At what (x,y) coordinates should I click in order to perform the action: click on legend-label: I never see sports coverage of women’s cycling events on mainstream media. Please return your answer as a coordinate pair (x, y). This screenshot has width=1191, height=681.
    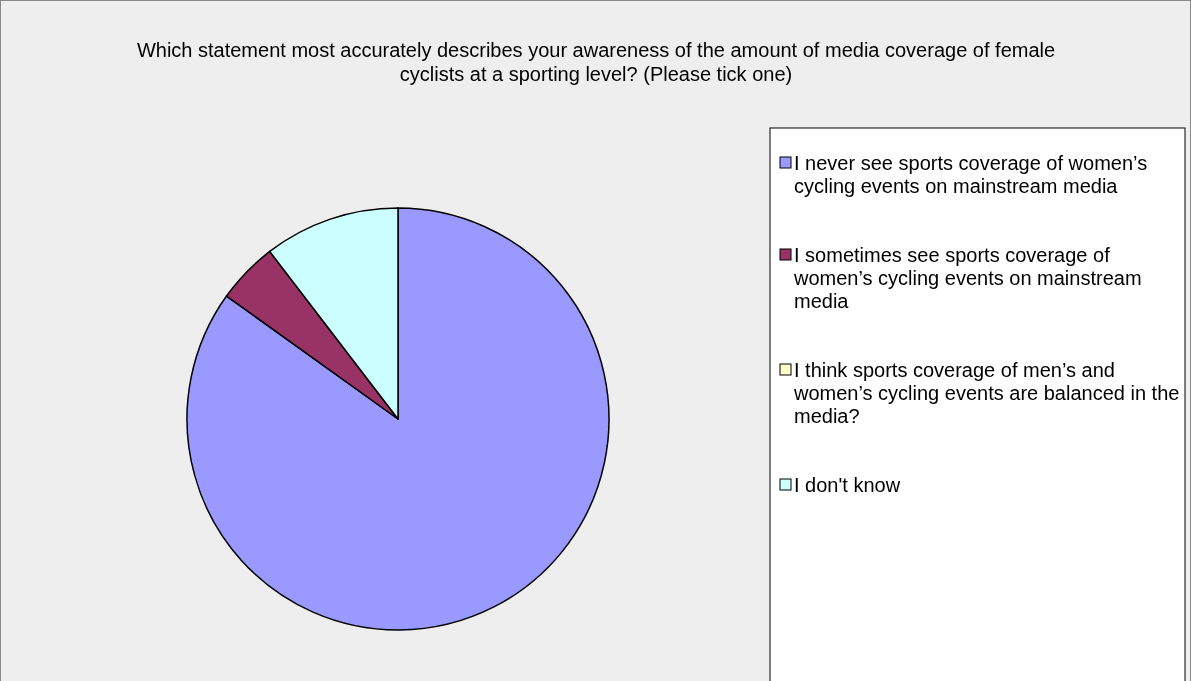
    Looking at the image, I should click on (971, 174).